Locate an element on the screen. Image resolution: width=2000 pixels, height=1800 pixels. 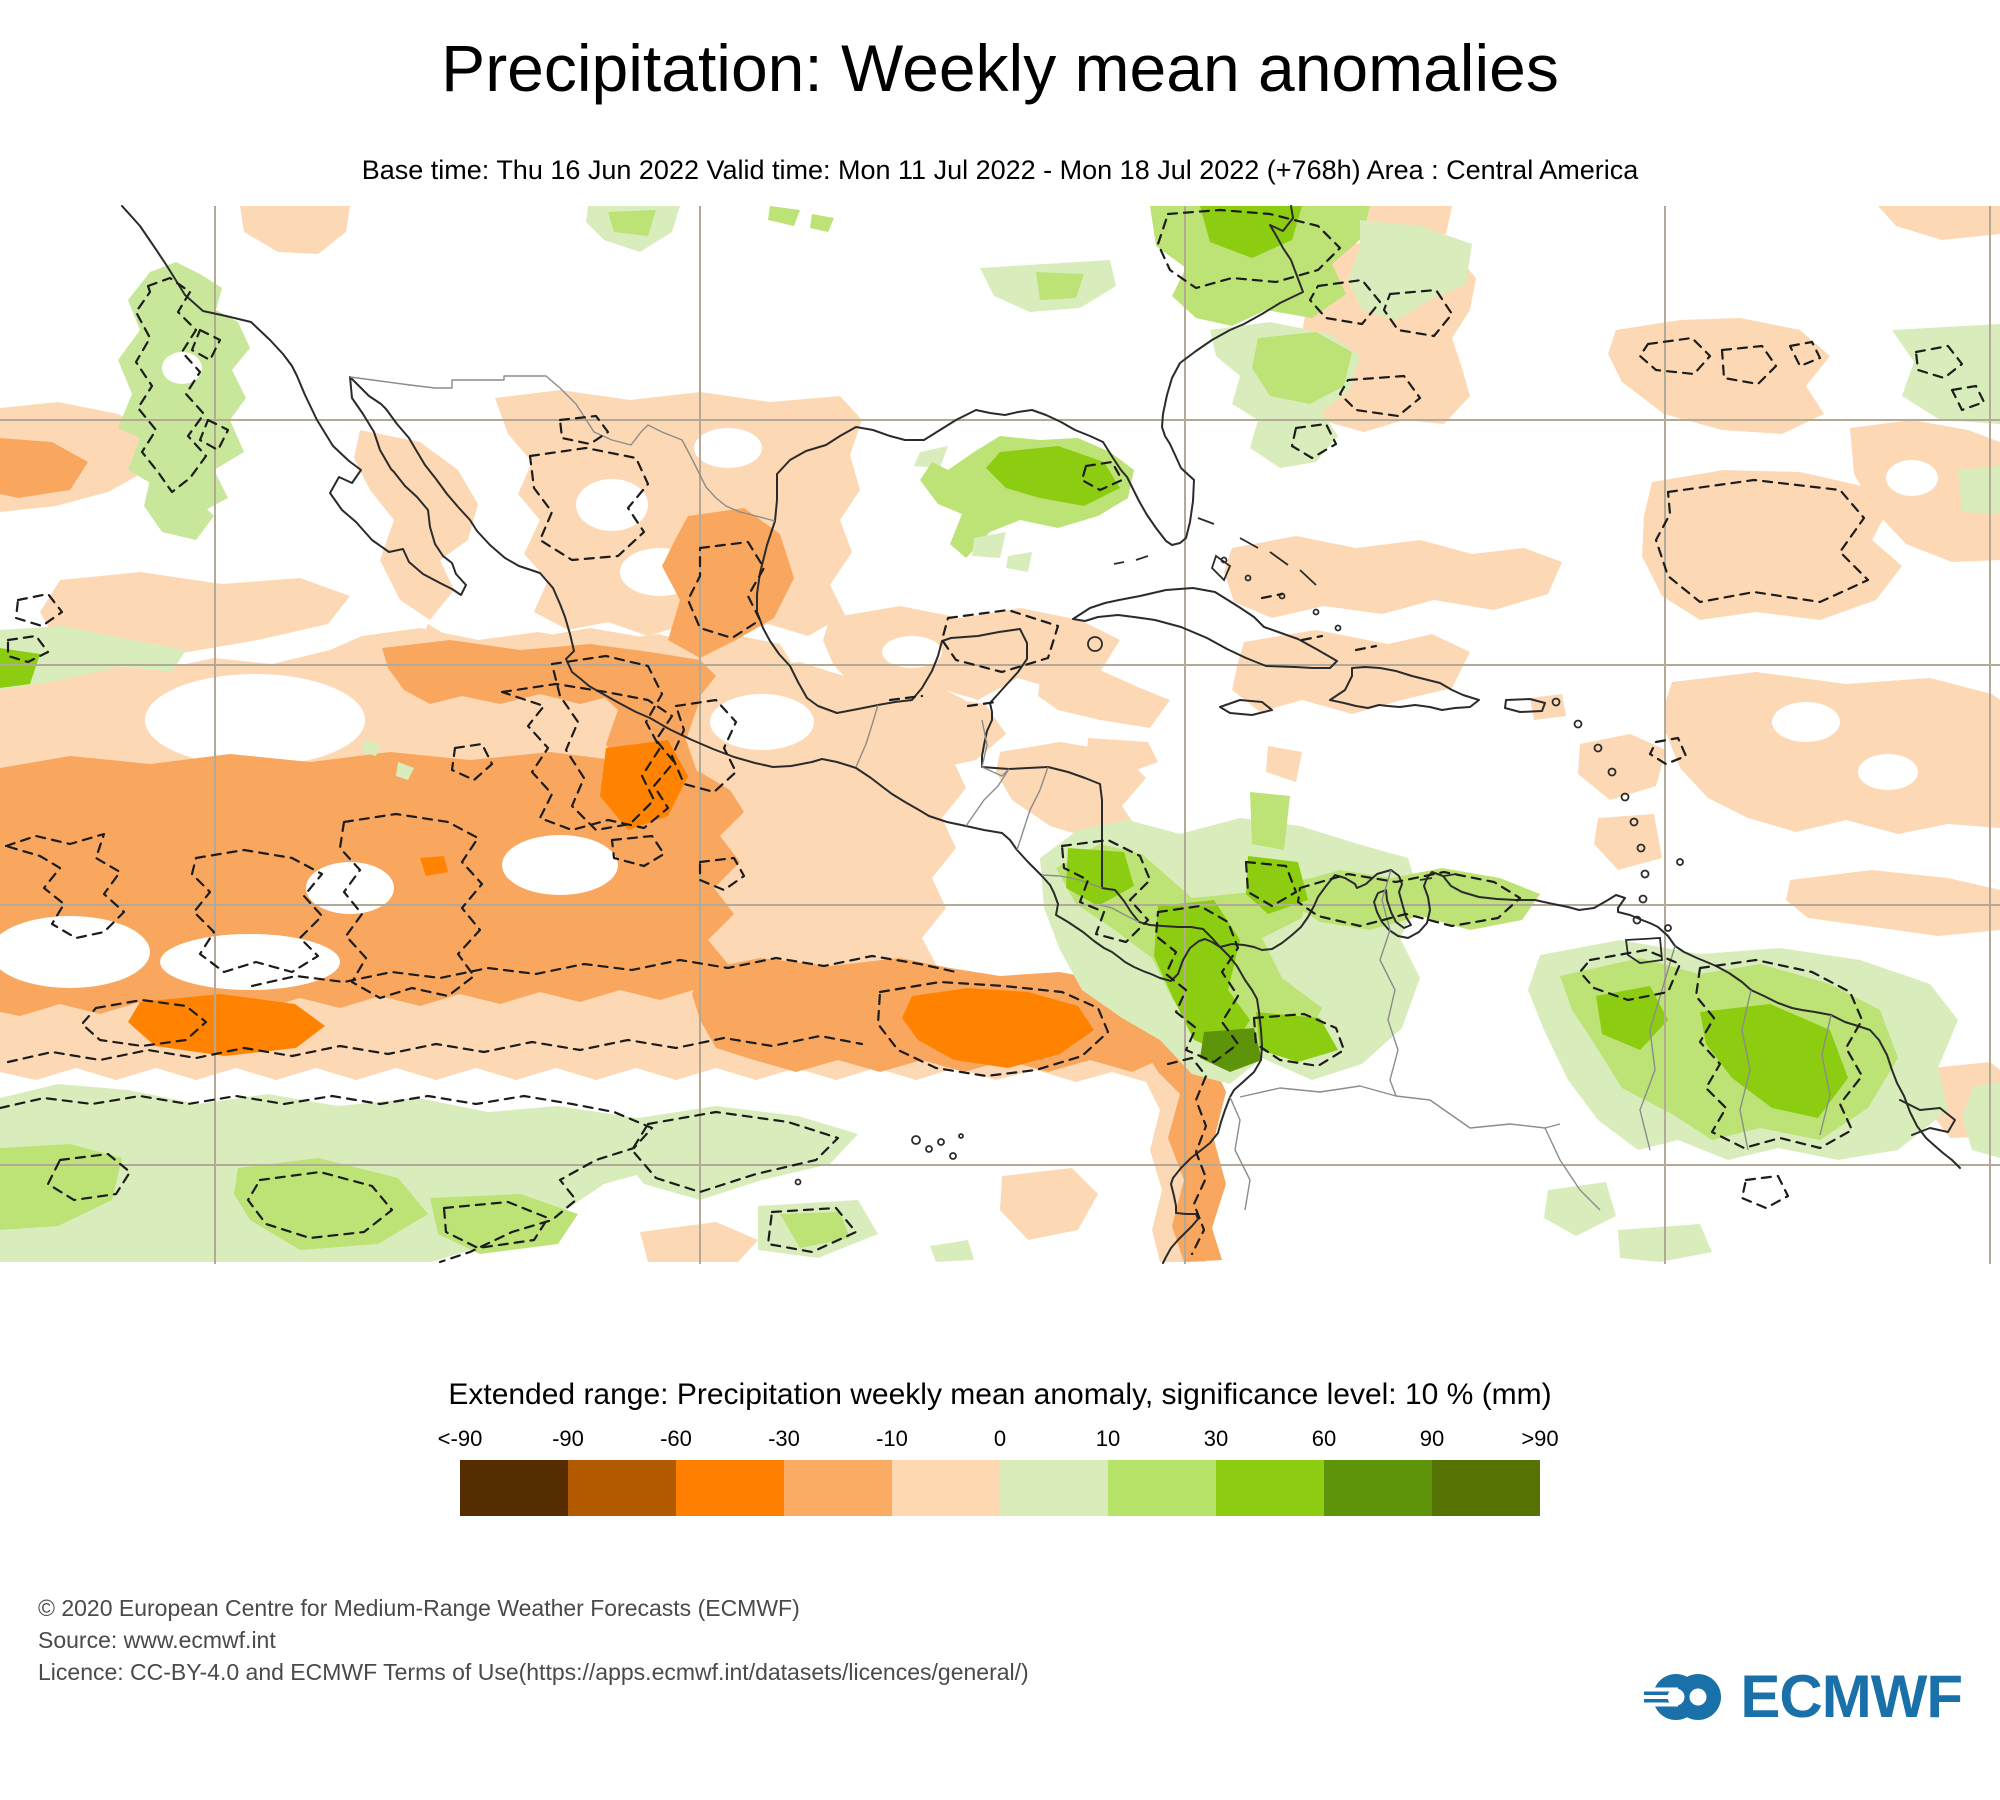
colorbar-tick-label: -10 is located at coordinates (892, 1438).